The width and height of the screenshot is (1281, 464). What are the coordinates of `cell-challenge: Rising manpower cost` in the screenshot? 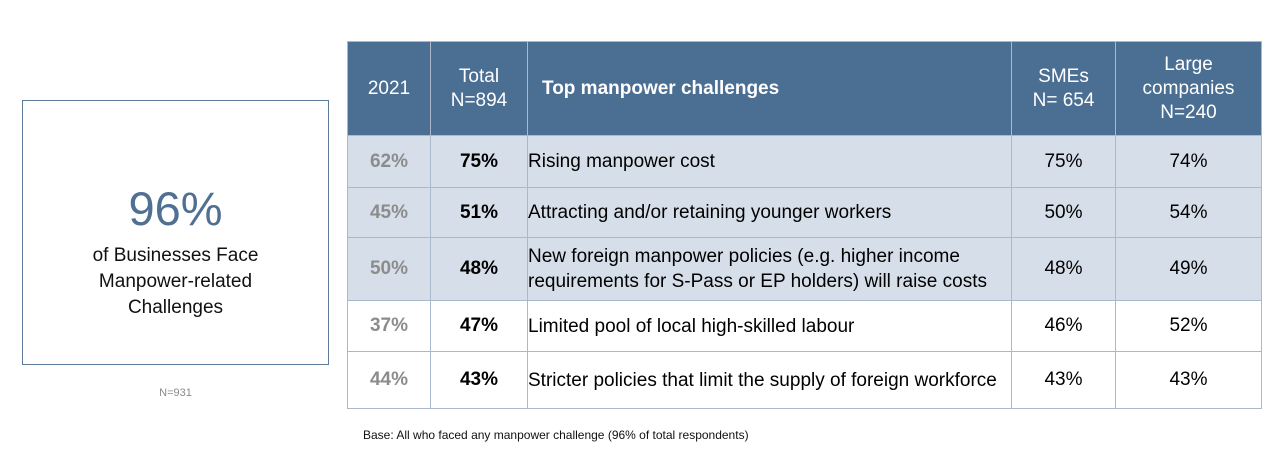 It's located at (769, 161).